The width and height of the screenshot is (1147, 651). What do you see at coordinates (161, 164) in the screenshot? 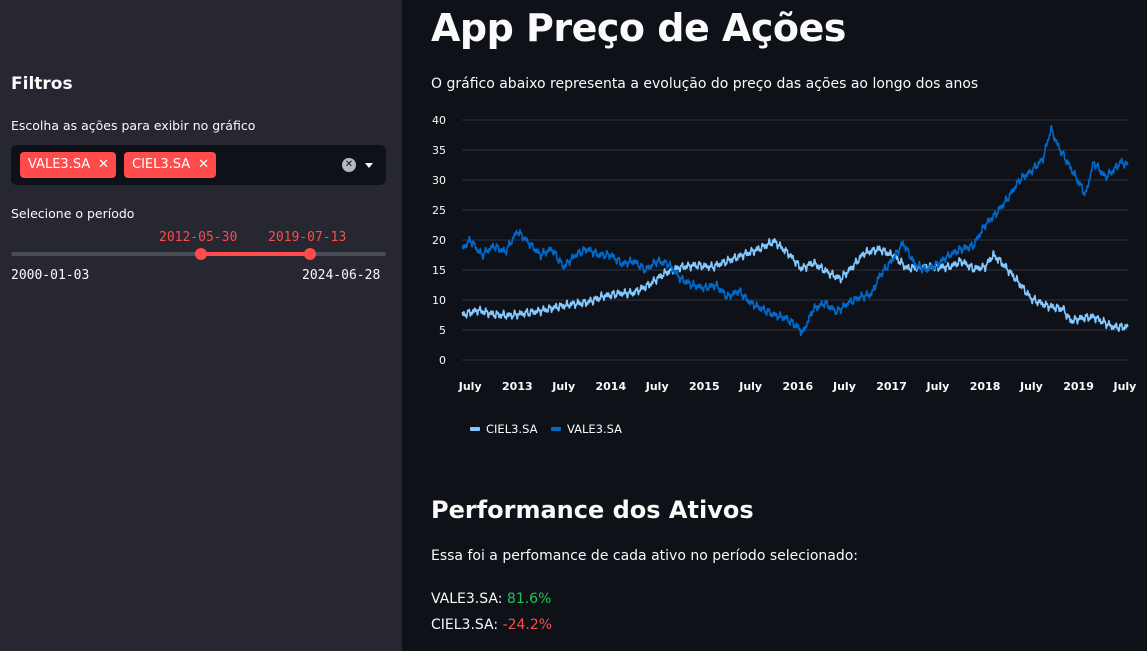
I see `stock-tag-label: CIEL3.SA` at bounding box center [161, 164].